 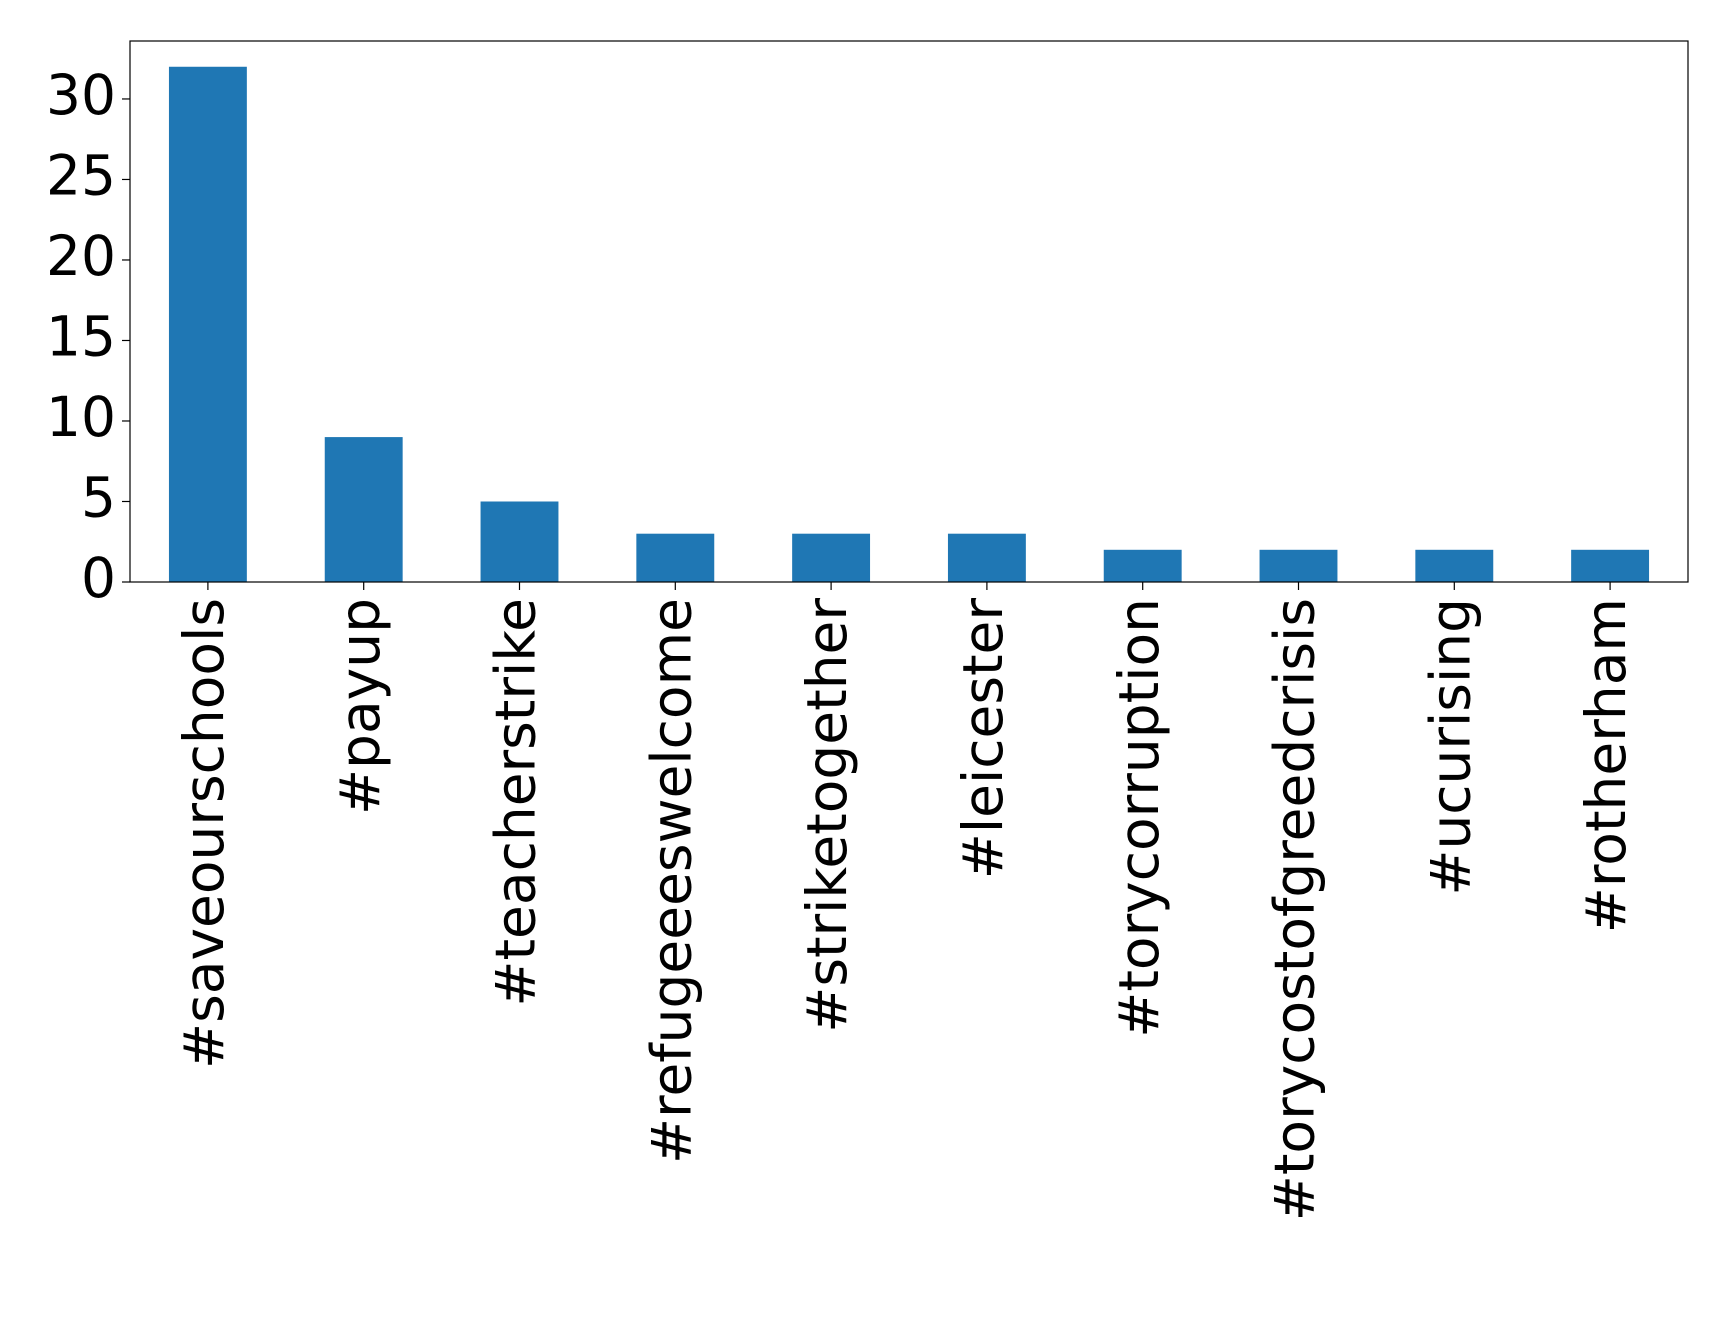 I want to click on y-tick-label: 15, so click(x=81, y=337).